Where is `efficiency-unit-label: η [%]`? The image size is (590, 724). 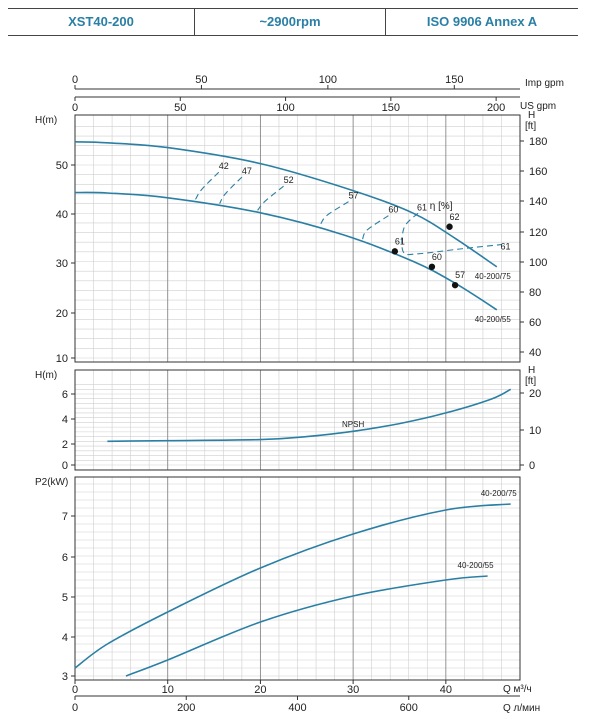
efficiency-unit-label: η [%] is located at coordinates (441, 206).